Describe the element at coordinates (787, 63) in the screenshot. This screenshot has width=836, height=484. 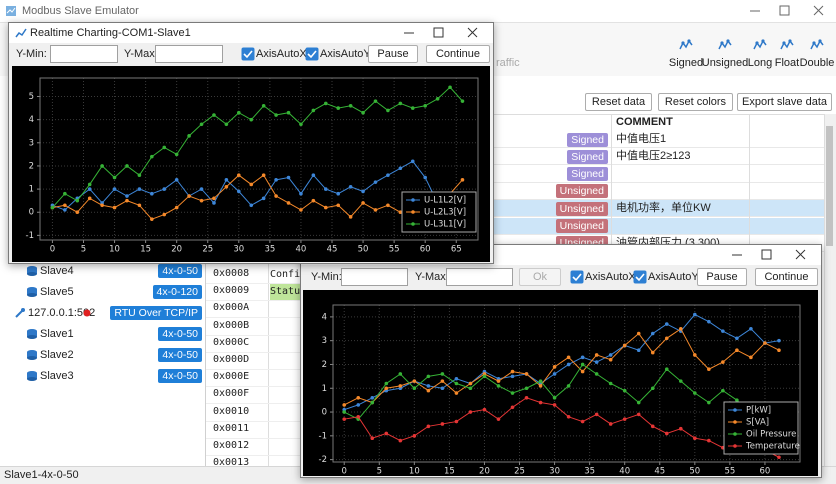
I see `format-button: Float` at that location.